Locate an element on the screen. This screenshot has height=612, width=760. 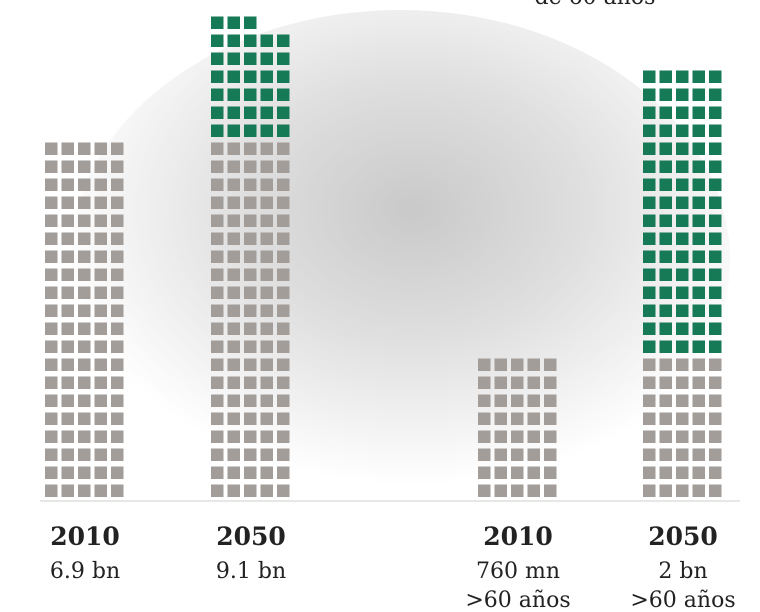
year-label: 2010 is located at coordinates (85, 536).